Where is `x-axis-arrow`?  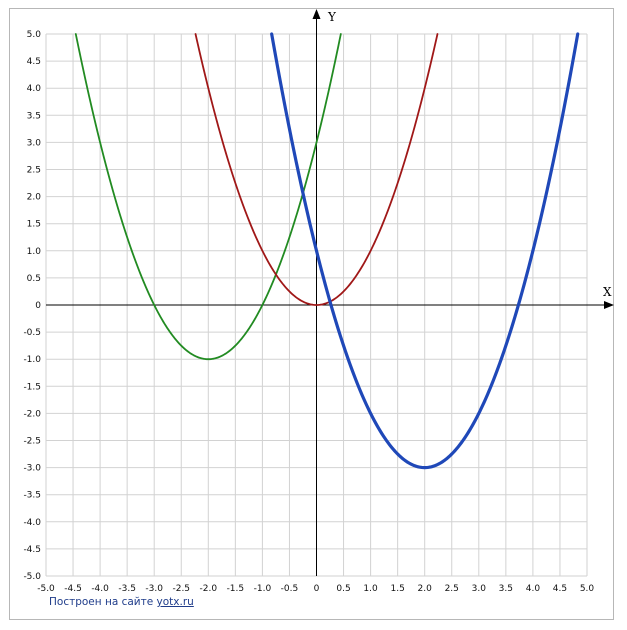
x-axis-arrow is located at coordinates (609, 305).